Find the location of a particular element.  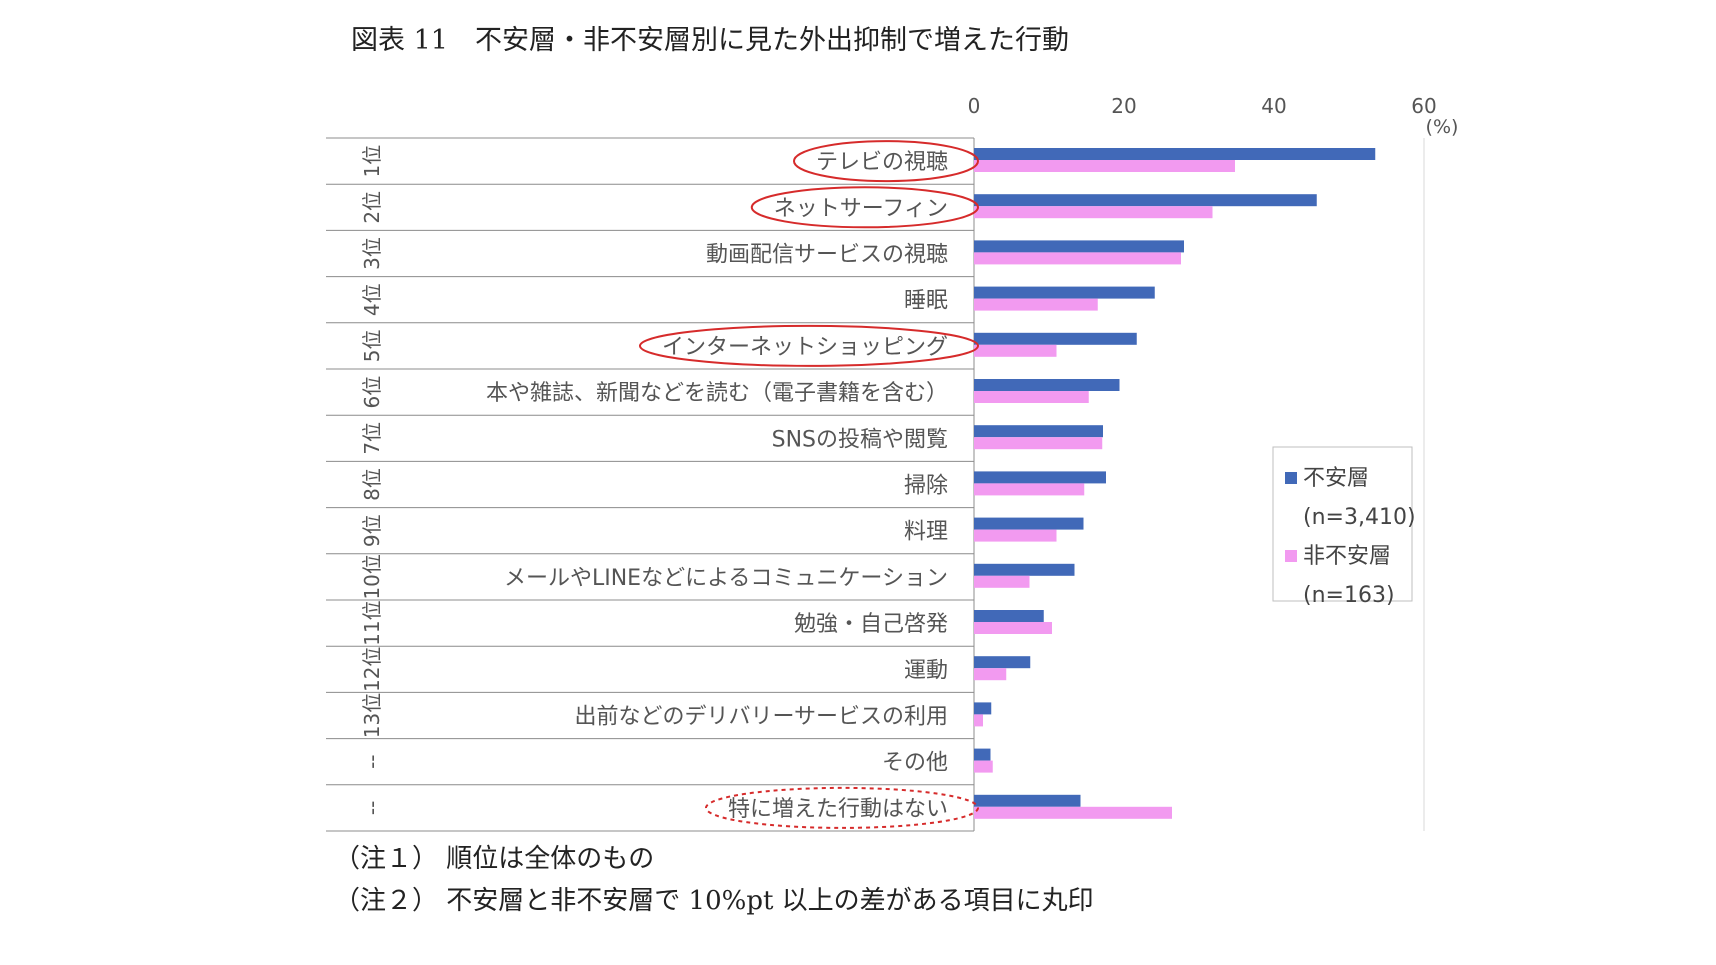

legend-series-name: 不安層 is located at coordinates (1336, 478).